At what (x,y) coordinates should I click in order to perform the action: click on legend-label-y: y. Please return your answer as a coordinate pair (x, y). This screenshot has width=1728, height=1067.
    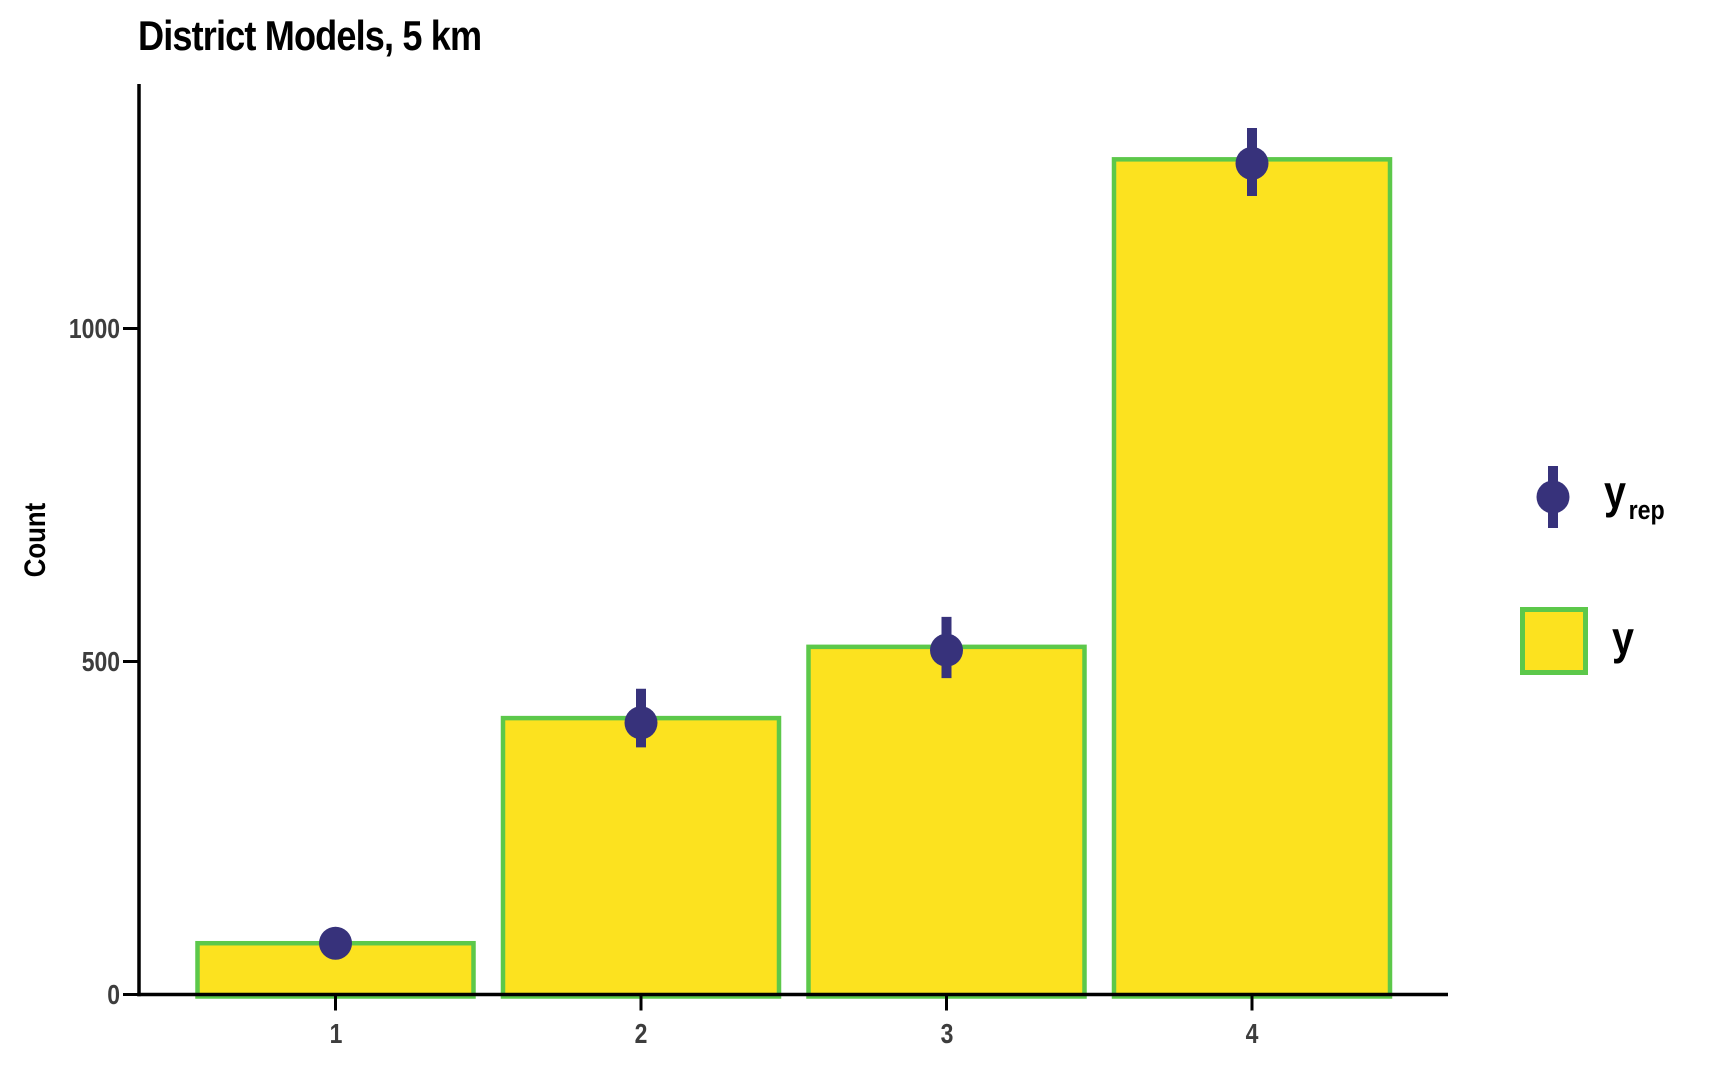
    Looking at the image, I should click on (1623, 638).